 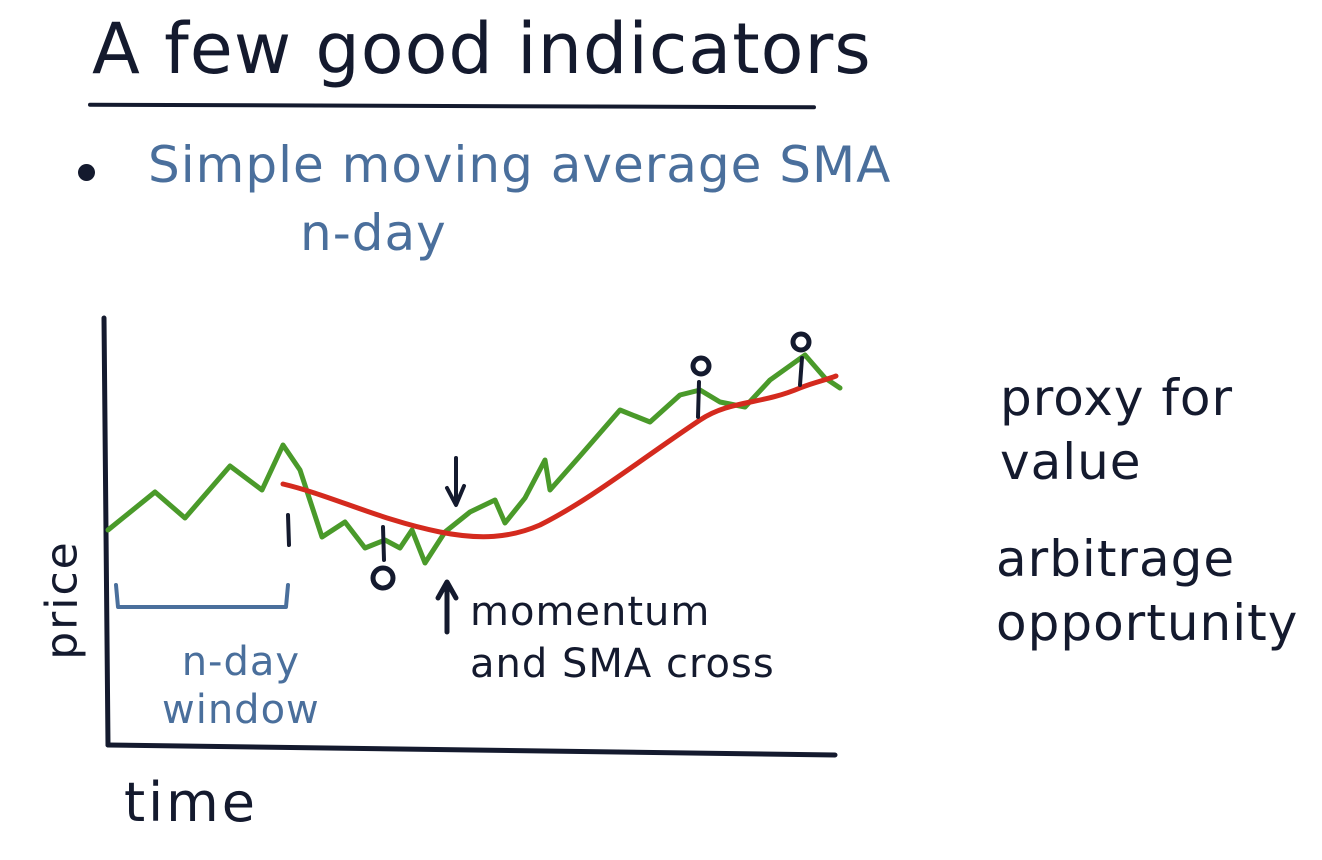 What do you see at coordinates (1147, 591) in the screenshot?
I see `note-arbitrage-opportunity: arbitrage opportunity` at bounding box center [1147, 591].